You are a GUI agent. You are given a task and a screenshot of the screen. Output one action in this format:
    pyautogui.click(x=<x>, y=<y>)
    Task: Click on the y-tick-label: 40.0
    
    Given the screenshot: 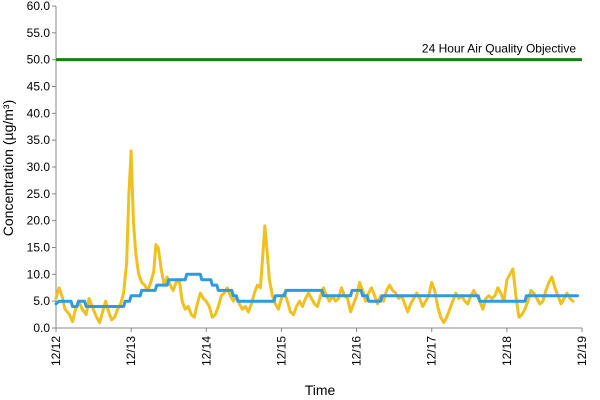 What is the action you would take?
    pyautogui.click(x=39, y=113)
    